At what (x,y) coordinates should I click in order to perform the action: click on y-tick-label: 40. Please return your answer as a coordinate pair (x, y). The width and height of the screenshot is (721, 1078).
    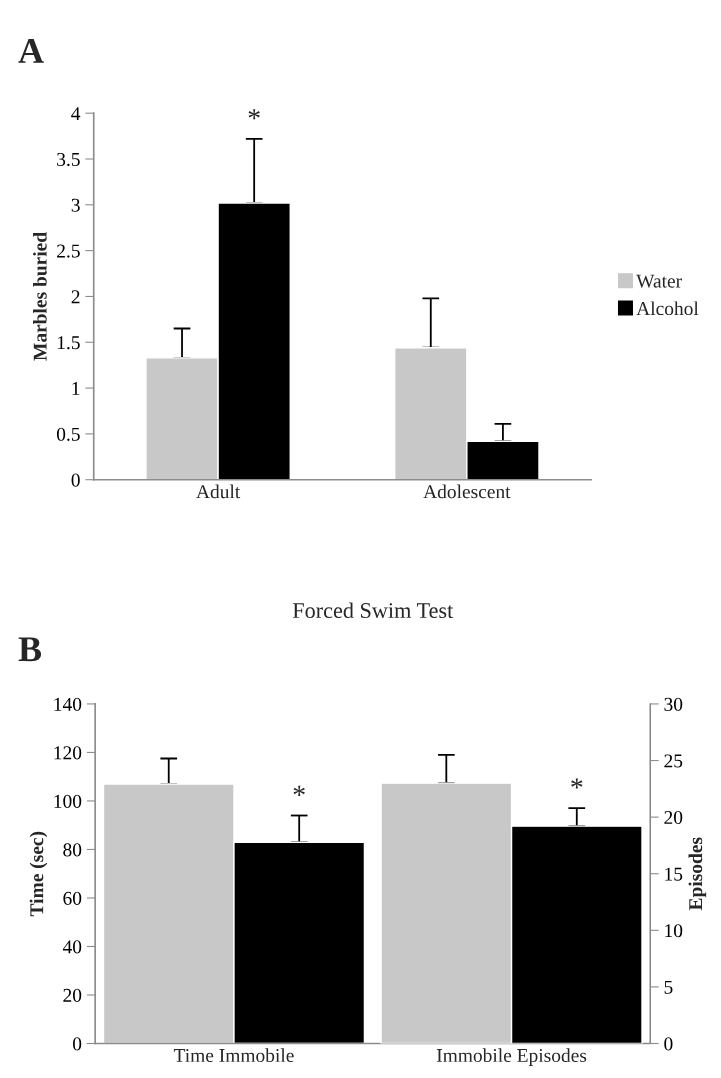
    Looking at the image, I should click on (72, 947).